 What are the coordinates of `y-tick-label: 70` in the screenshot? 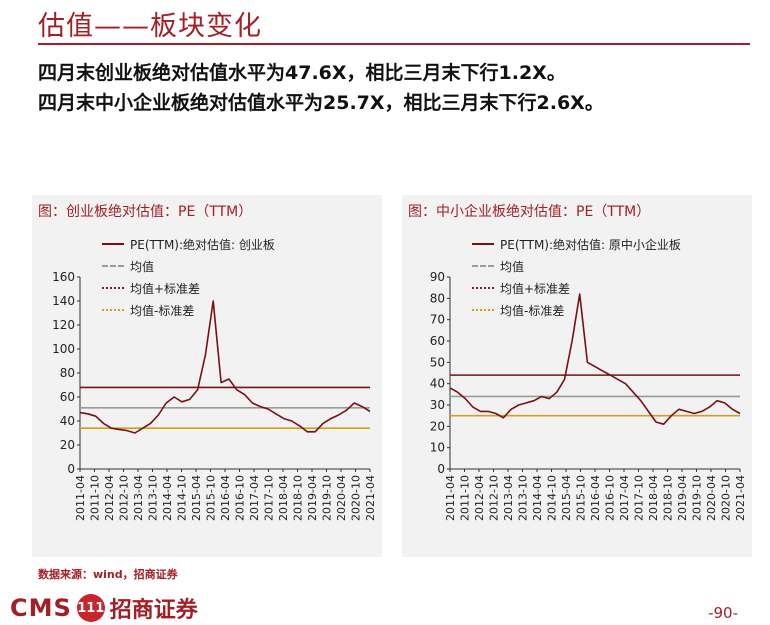 It's located at (437, 320).